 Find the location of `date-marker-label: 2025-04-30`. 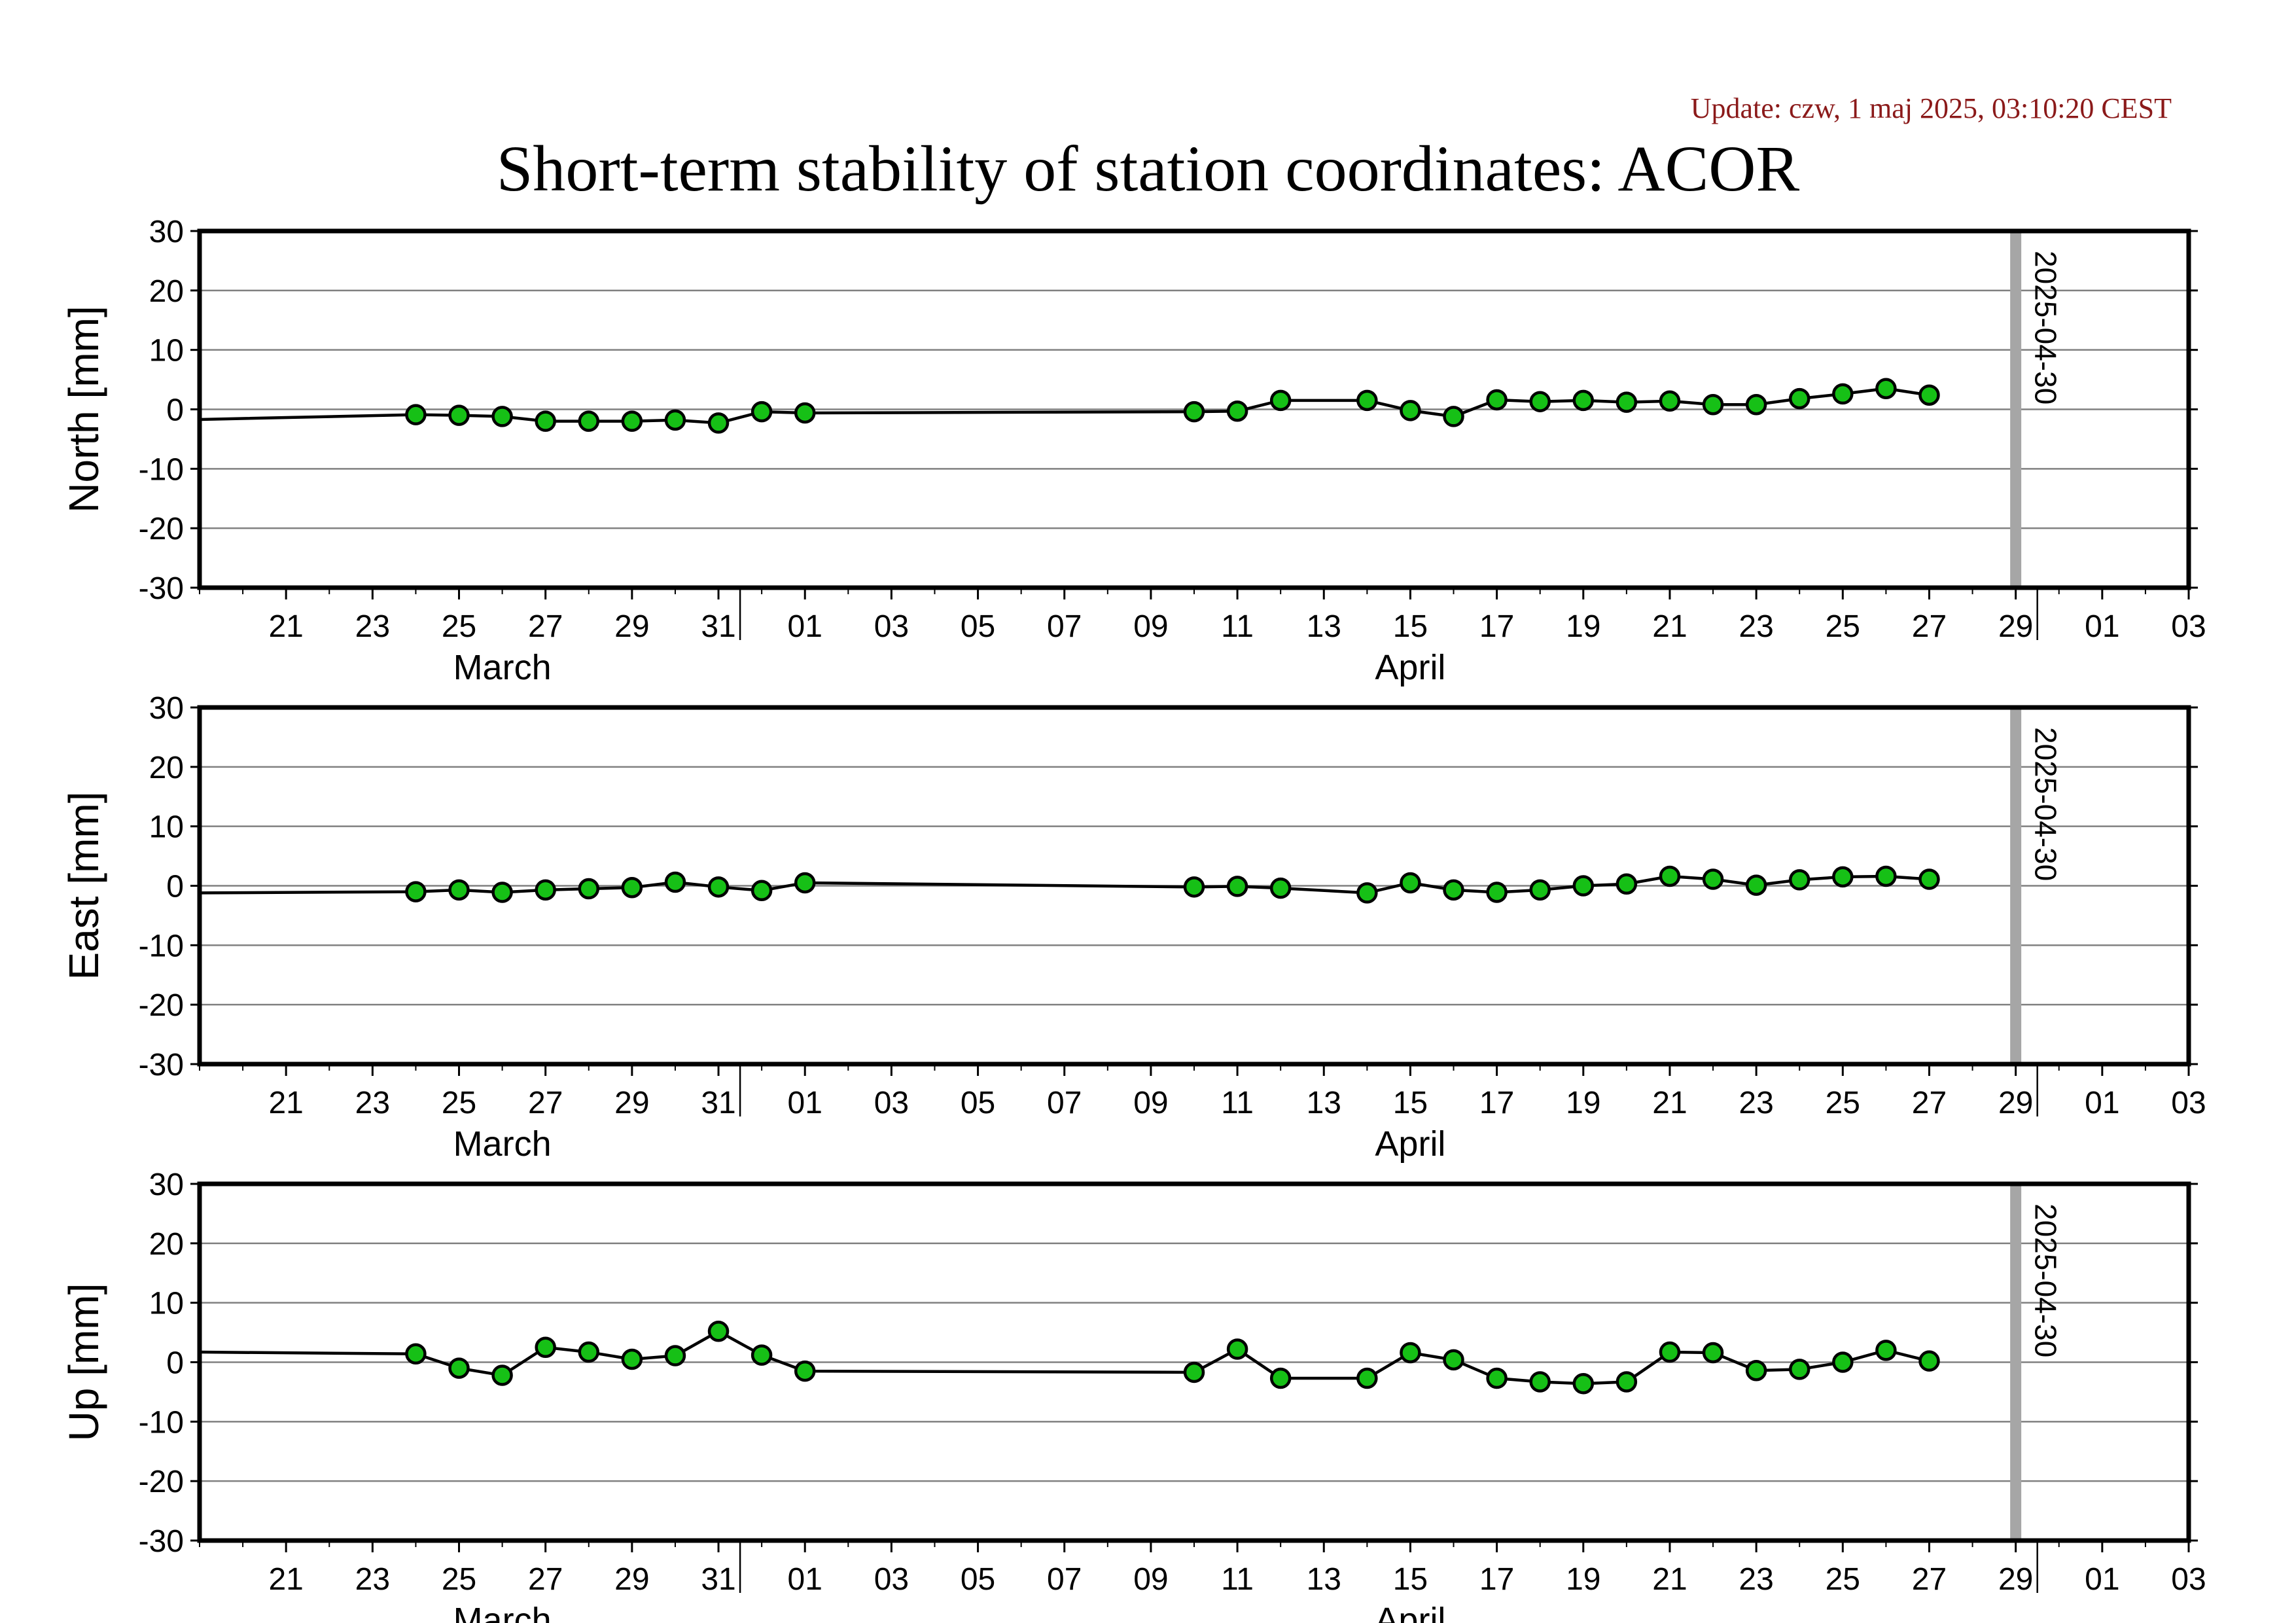

date-marker-label: 2025-04-30 is located at coordinates (2045, 327).